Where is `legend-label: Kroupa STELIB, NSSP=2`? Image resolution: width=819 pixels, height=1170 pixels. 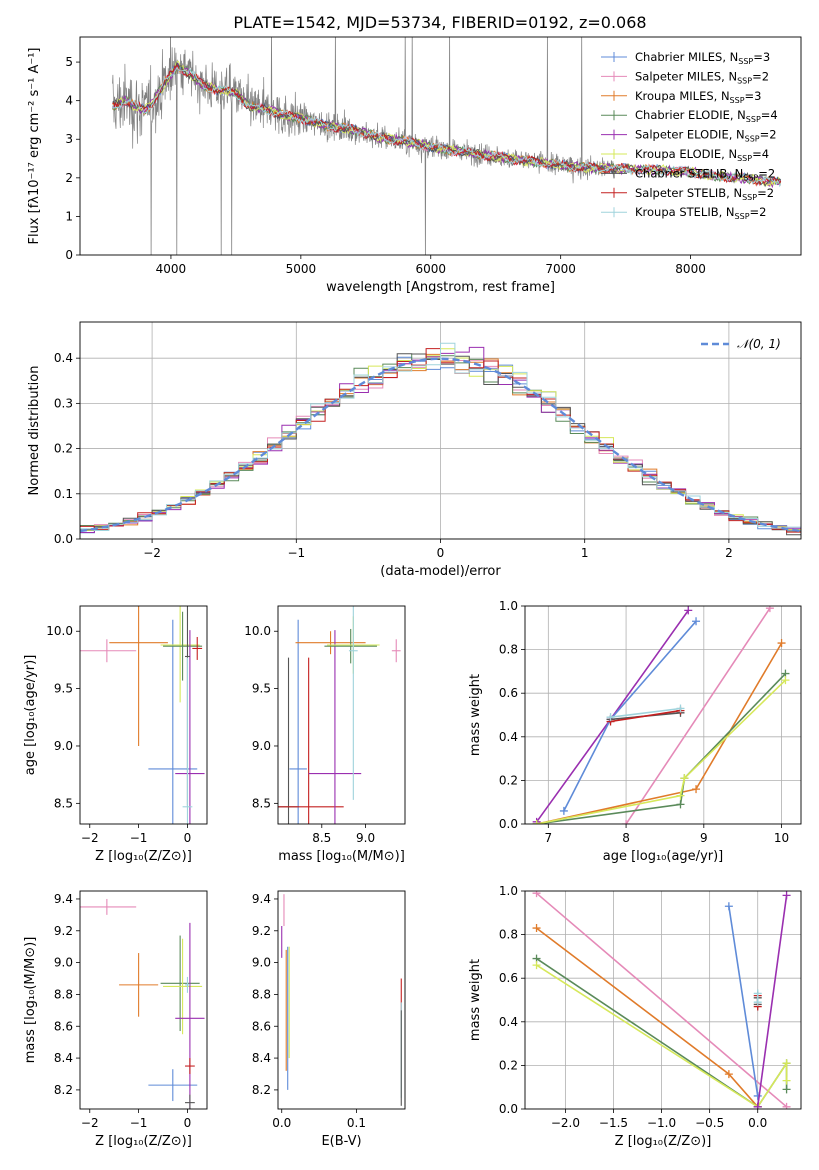 legend-label: Kroupa STELIB, NSSP=2 is located at coordinates (700, 213).